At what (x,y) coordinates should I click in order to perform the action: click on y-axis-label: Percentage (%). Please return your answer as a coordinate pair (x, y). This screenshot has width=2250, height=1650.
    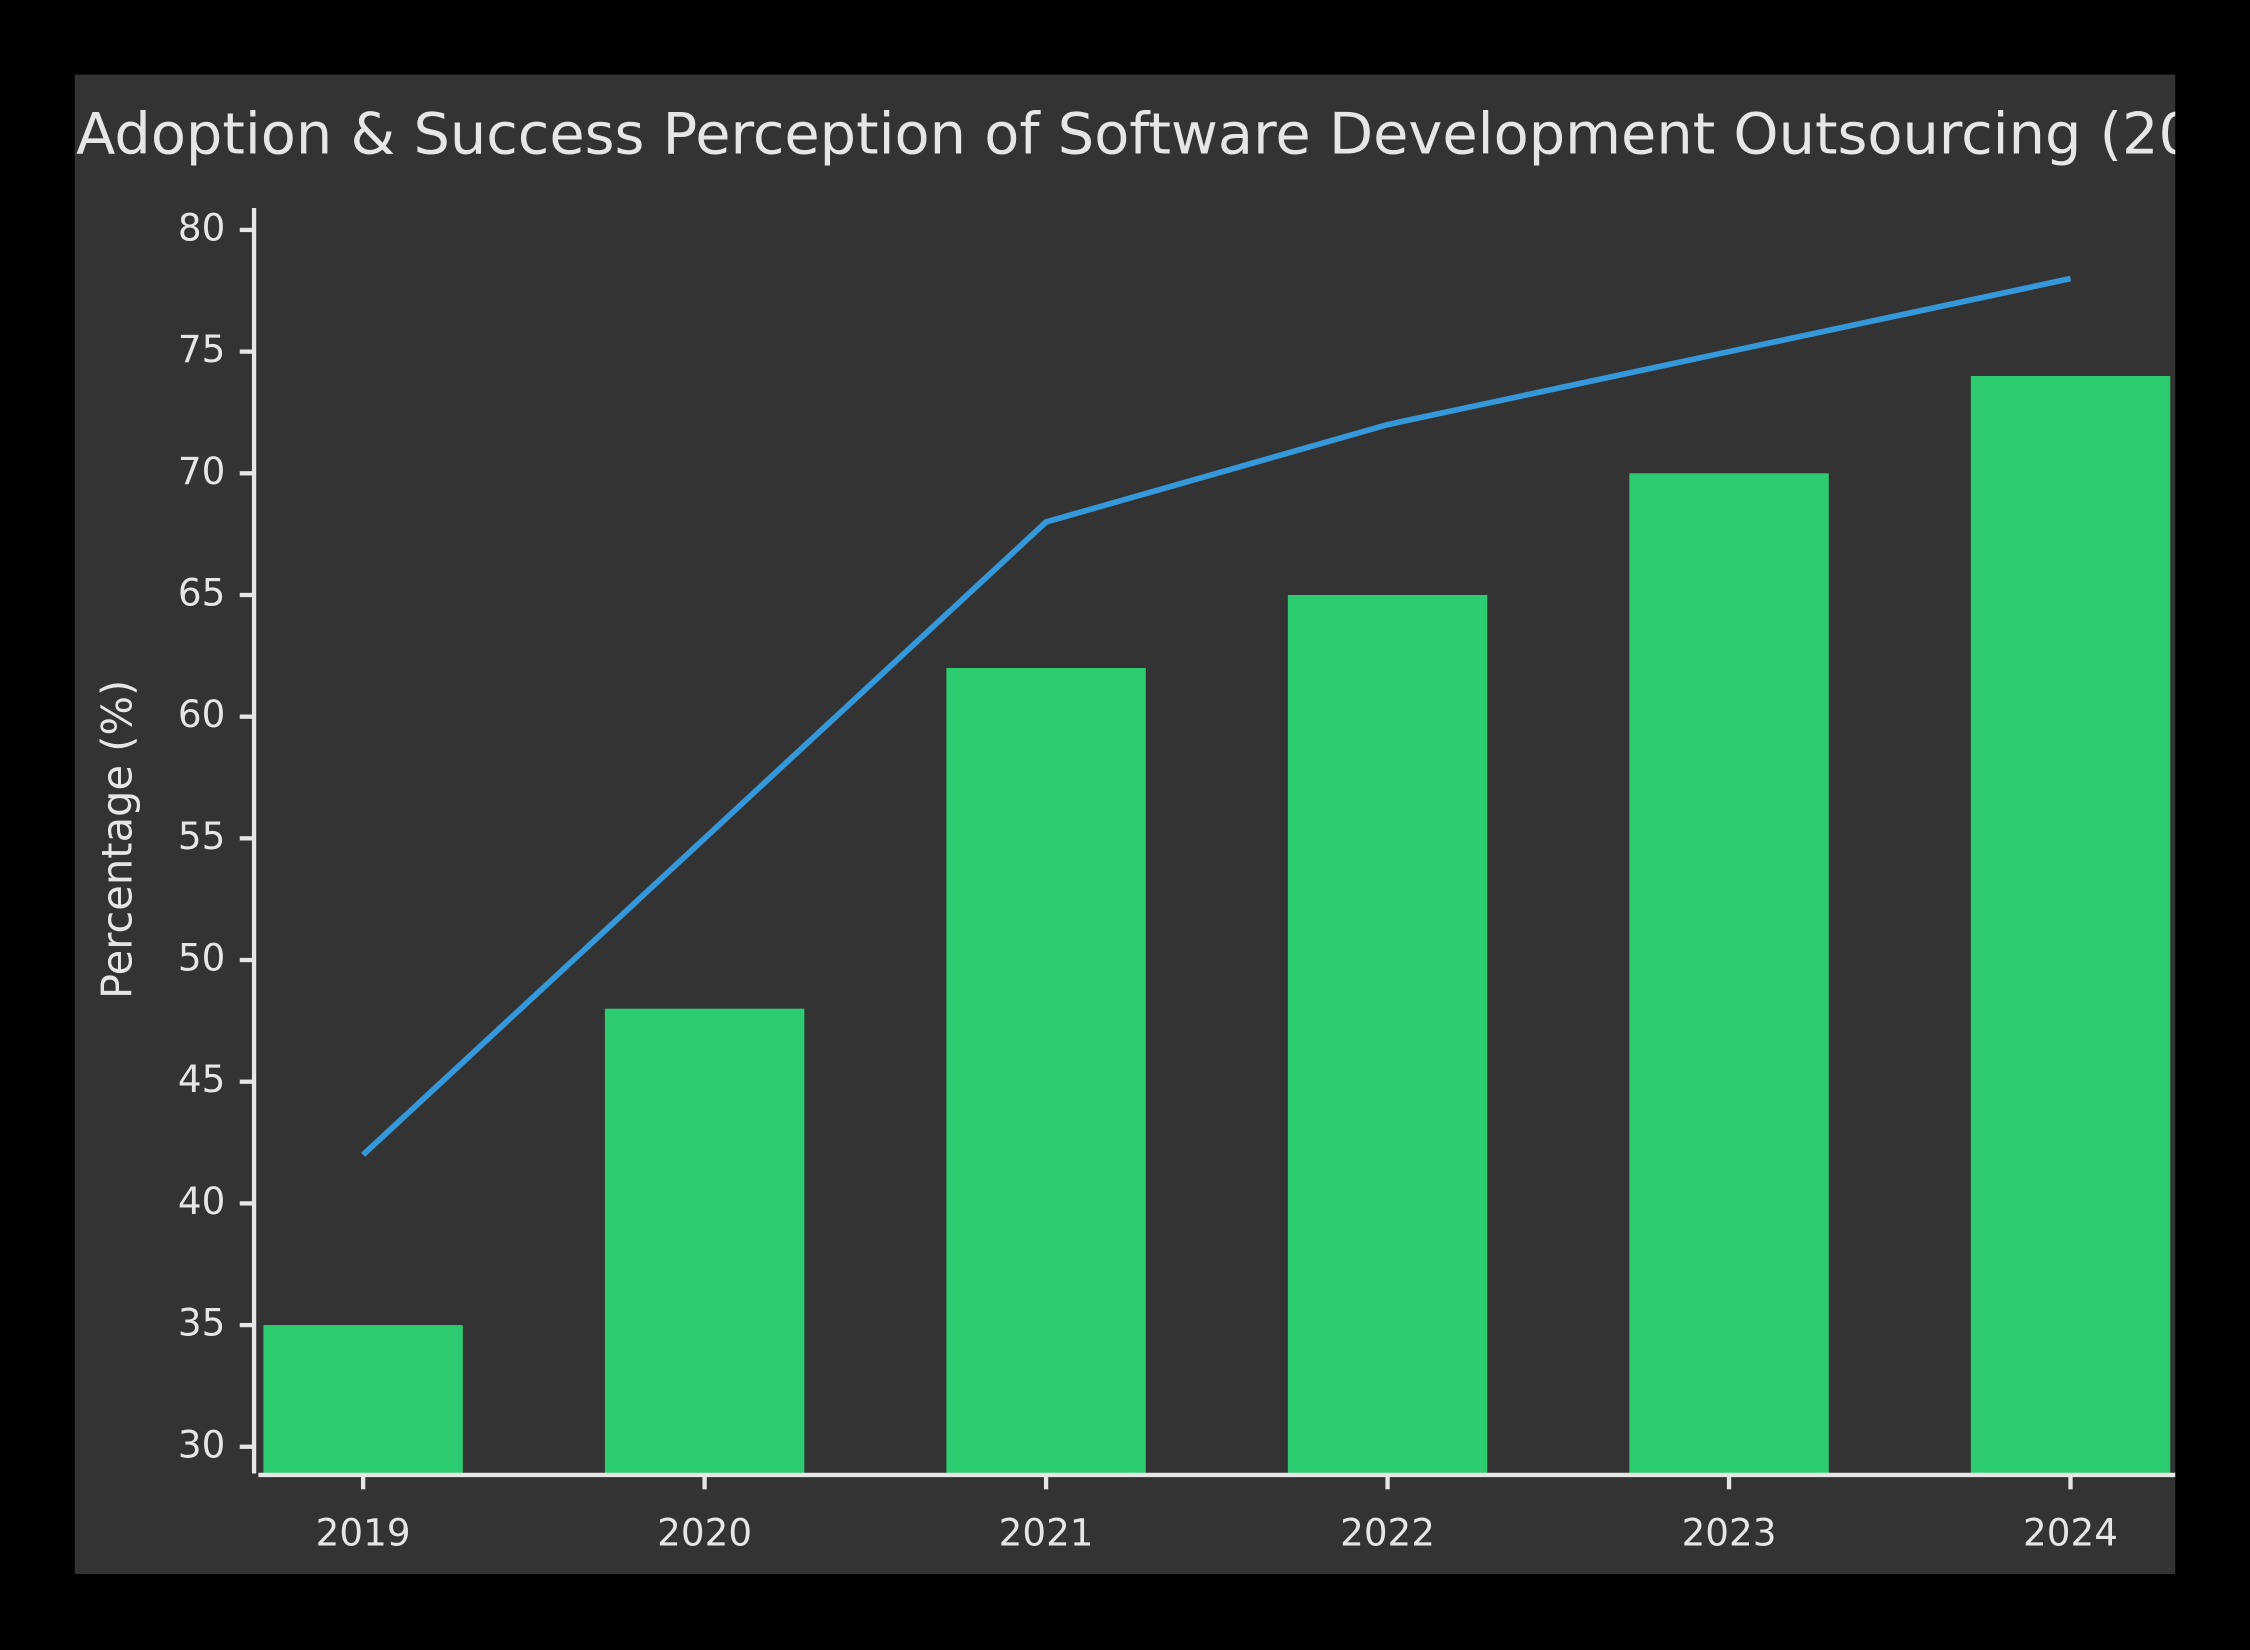
    Looking at the image, I should click on (117, 839).